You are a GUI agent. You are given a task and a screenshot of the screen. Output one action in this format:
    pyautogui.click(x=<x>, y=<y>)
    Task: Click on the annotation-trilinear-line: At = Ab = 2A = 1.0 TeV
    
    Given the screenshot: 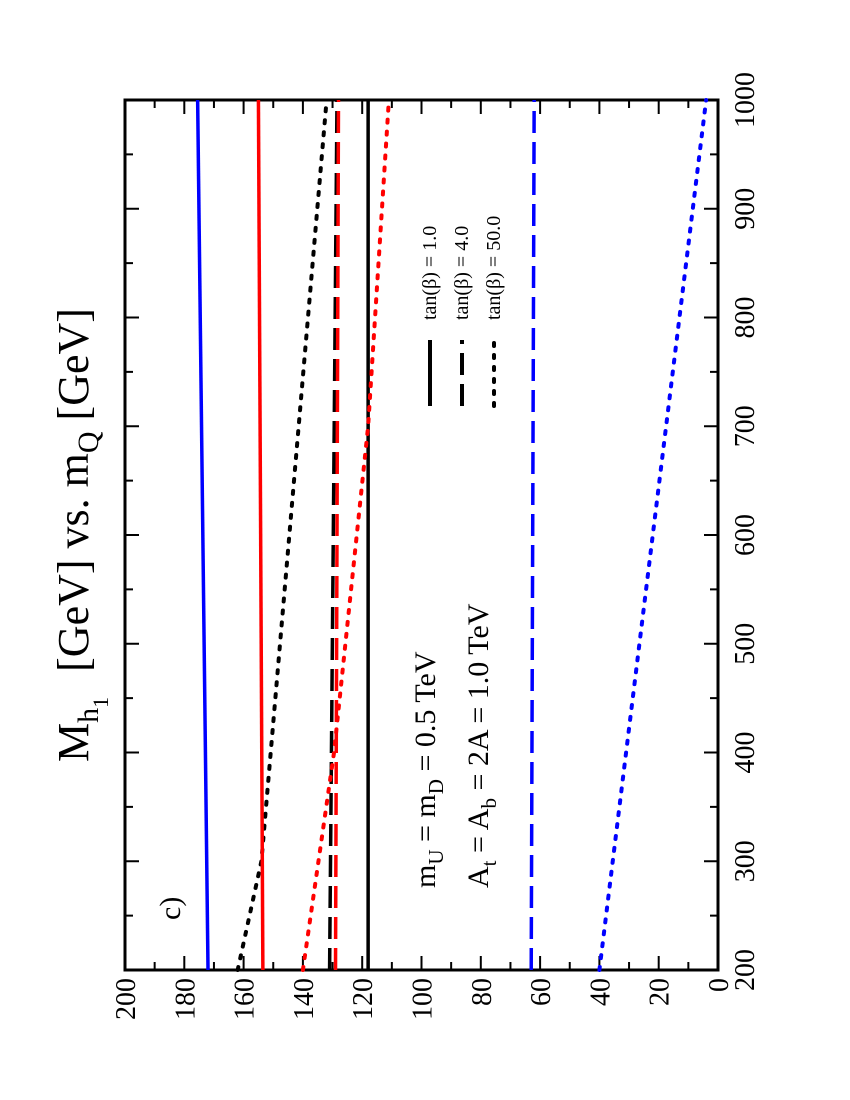 What is the action you would take?
    pyautogui.click(x=481, y=745)
    